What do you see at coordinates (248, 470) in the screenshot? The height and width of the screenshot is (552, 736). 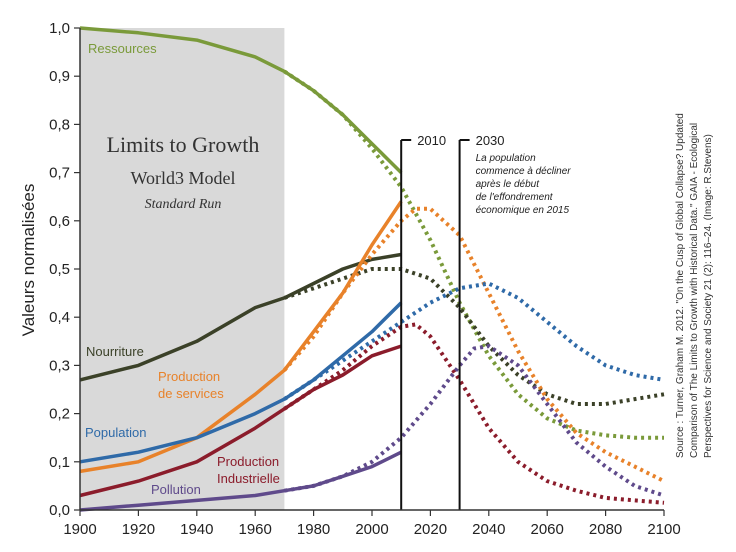 I see `series-label-production-industrielle: Production Industrielle` at bounding box center [248, 470].